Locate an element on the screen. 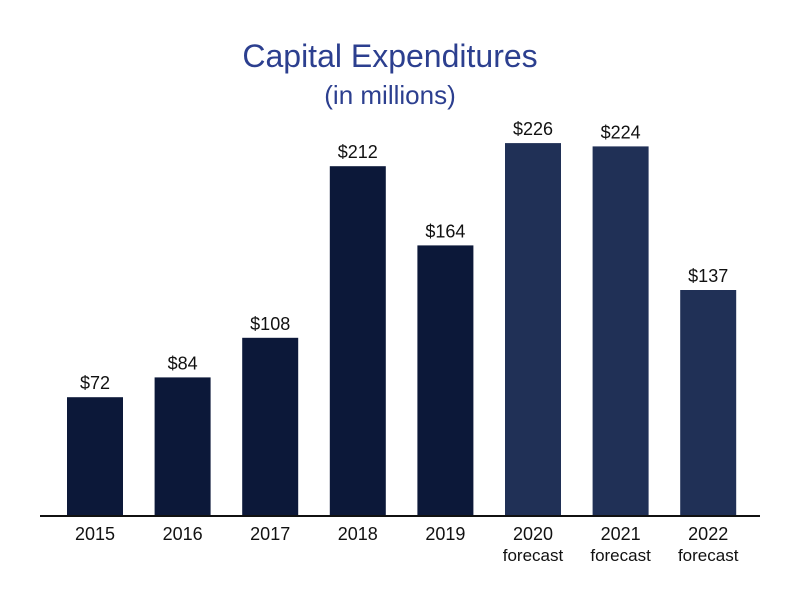 This screenshot has height=600, width=800. value-label-2019: $164 is located at coordinates (445, 231).